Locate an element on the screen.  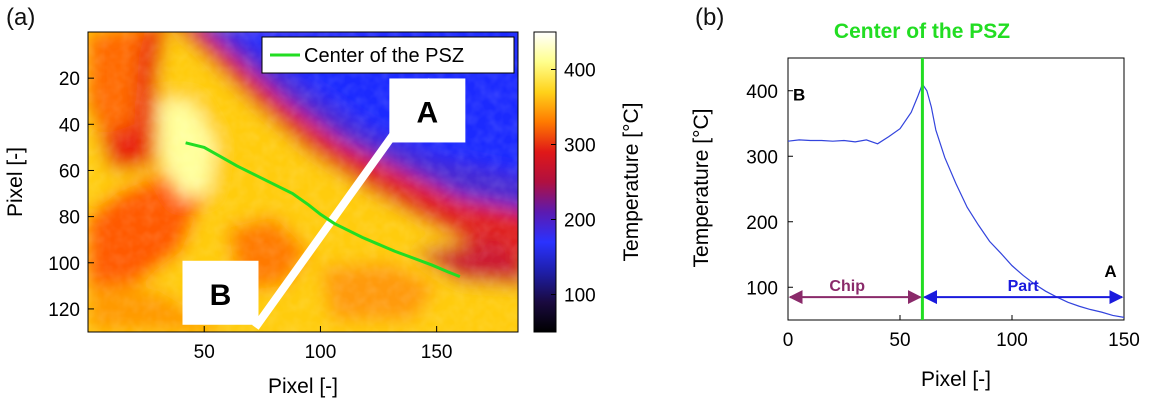
colorbar-tick-label: 400 is located at coordinates (580, 71).